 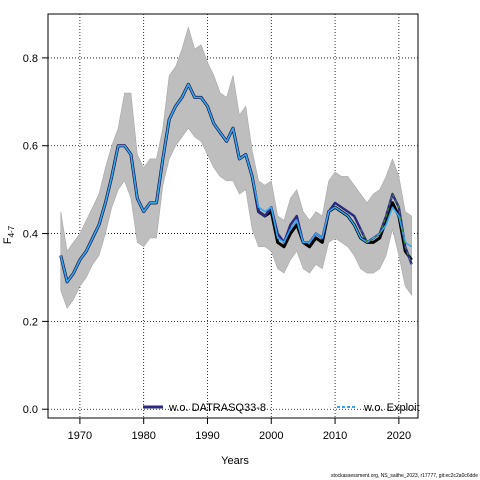 I want to click on y-axis: 0.0 0.2 0.4 0.6 0.8, so click(x=35, y=234).